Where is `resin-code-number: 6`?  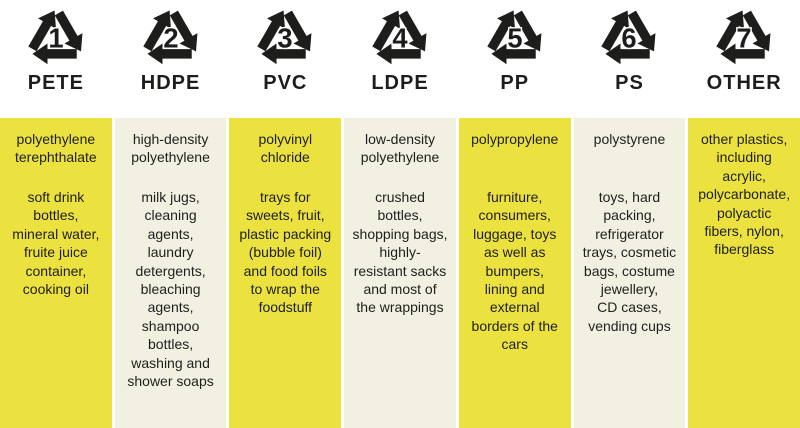 resin-code-number: 6 is located at coordinates (629, 38).